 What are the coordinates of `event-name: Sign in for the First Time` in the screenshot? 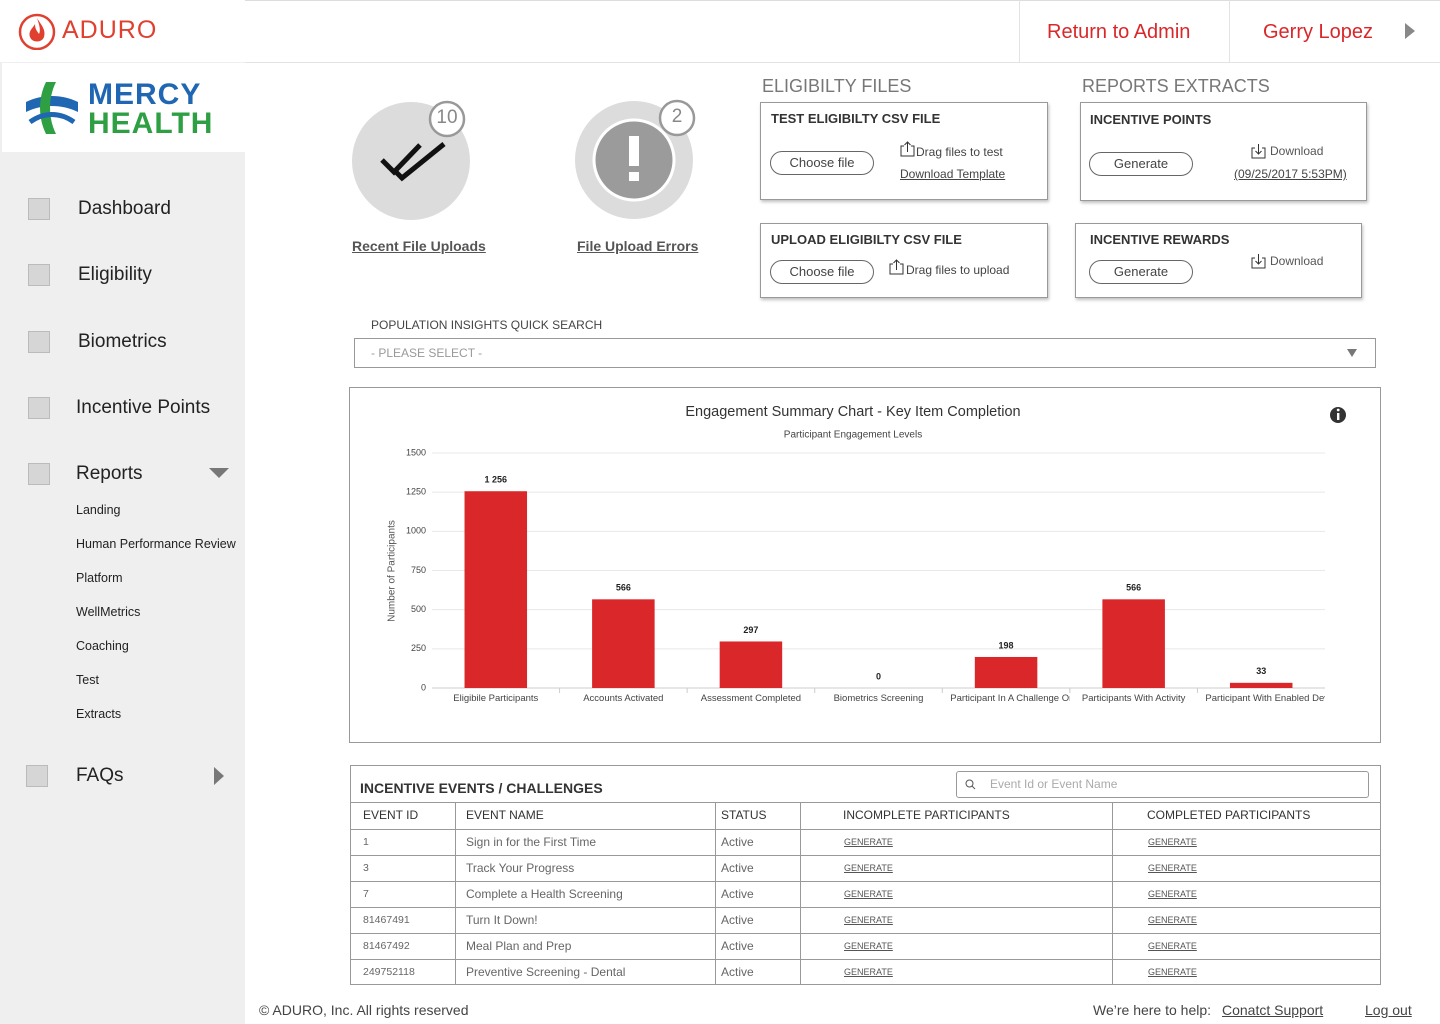 It's located at (531, 842).